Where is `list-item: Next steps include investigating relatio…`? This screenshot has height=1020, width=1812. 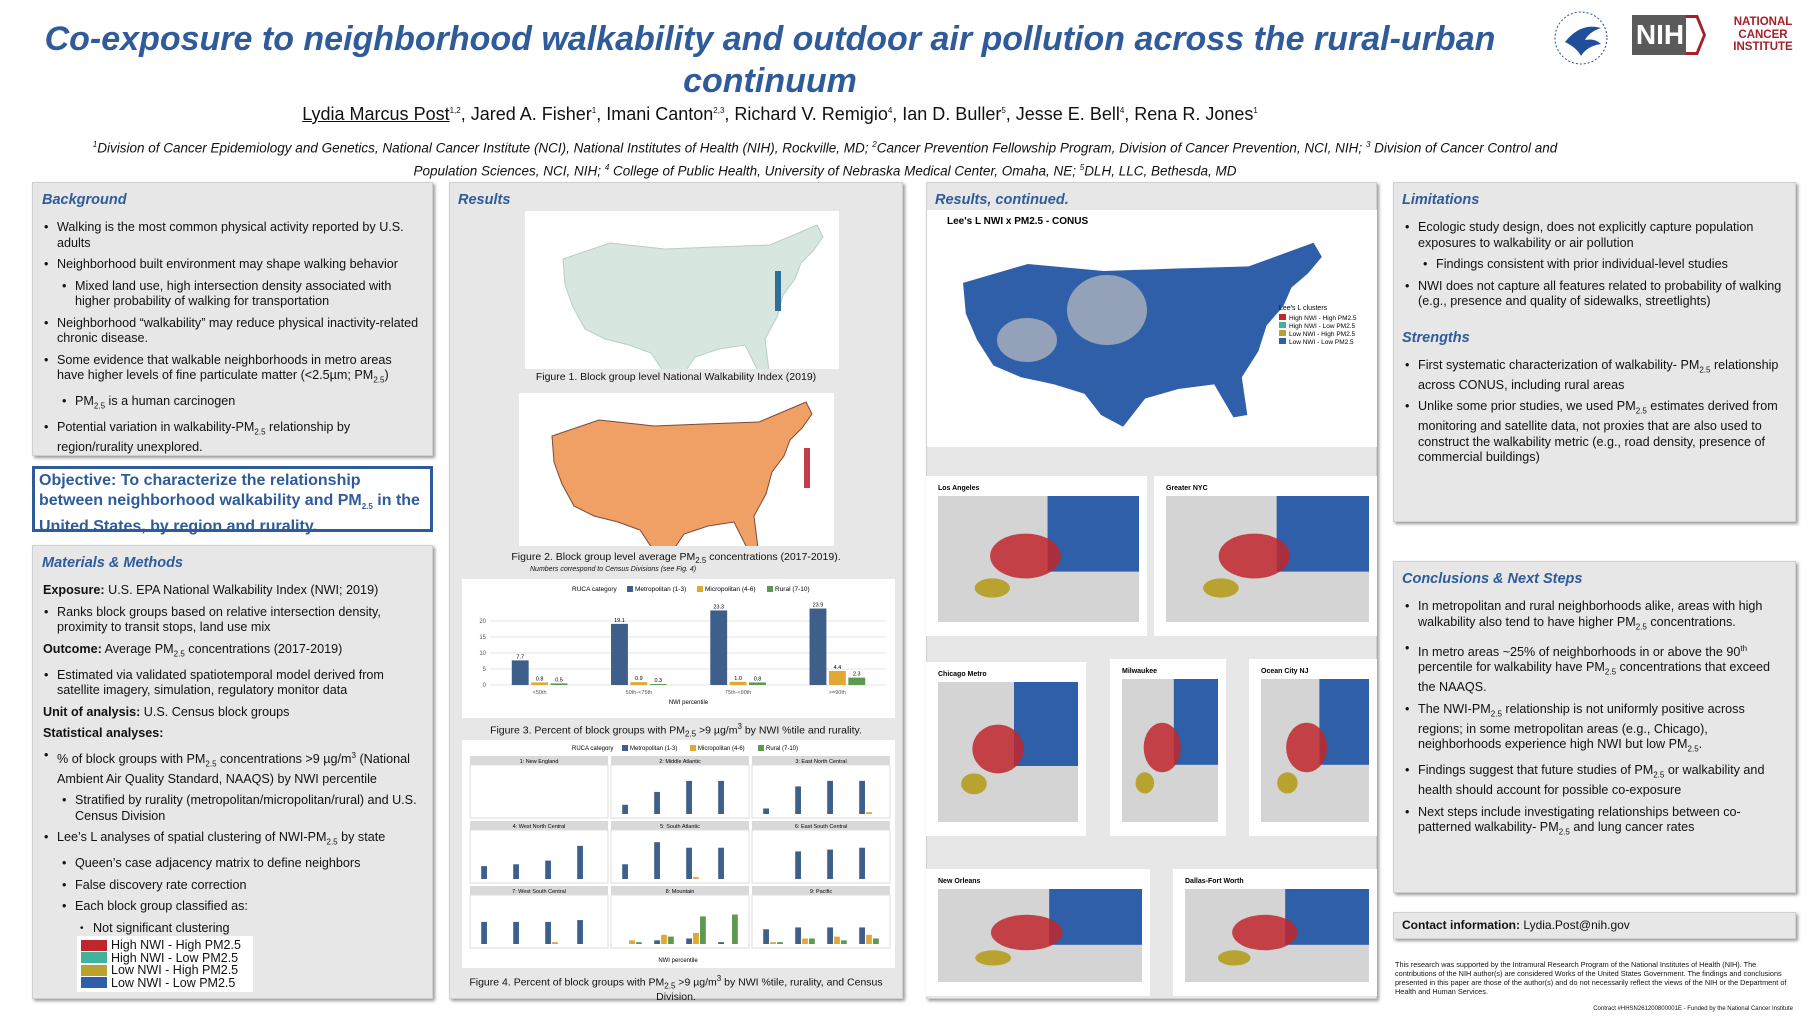
list-item: Next steps include investigating relatio… is located at coordinates (1594, 823).